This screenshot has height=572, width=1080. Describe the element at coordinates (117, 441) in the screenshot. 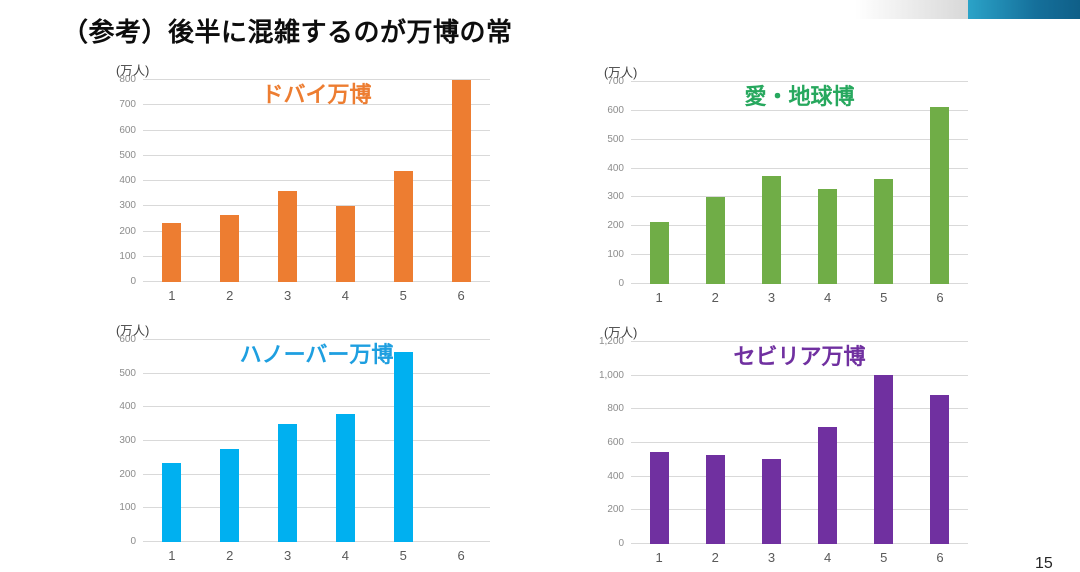

I see `y-axis: 600 500 400 300 200 100 0` at that location.